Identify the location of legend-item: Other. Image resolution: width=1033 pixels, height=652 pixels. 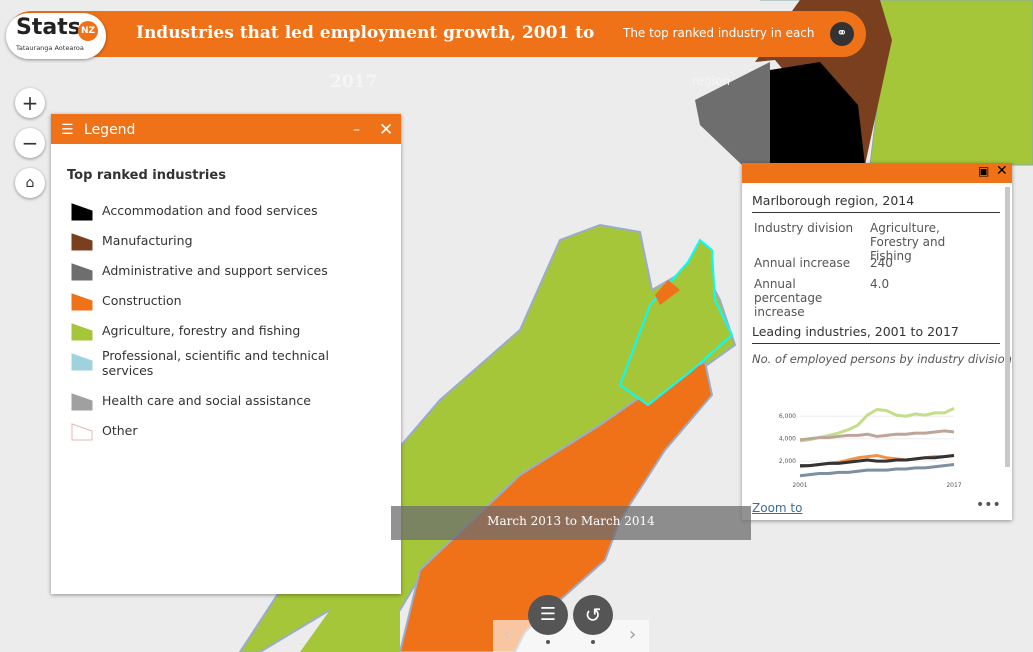
(221, 438).